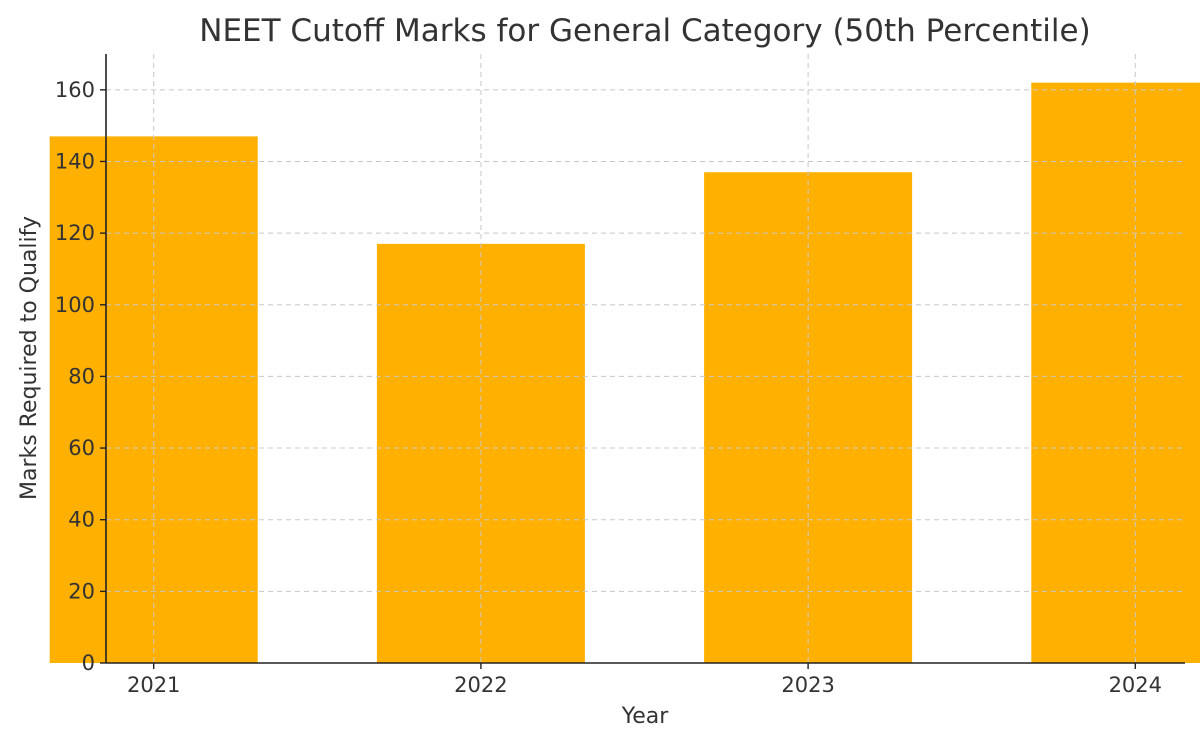 This screenshot has width=1200, height=744. What do you see at coordinates (807, 685) in the screenshot?
I see `x-tick-label: 2023` at bounding box center [807, 685].